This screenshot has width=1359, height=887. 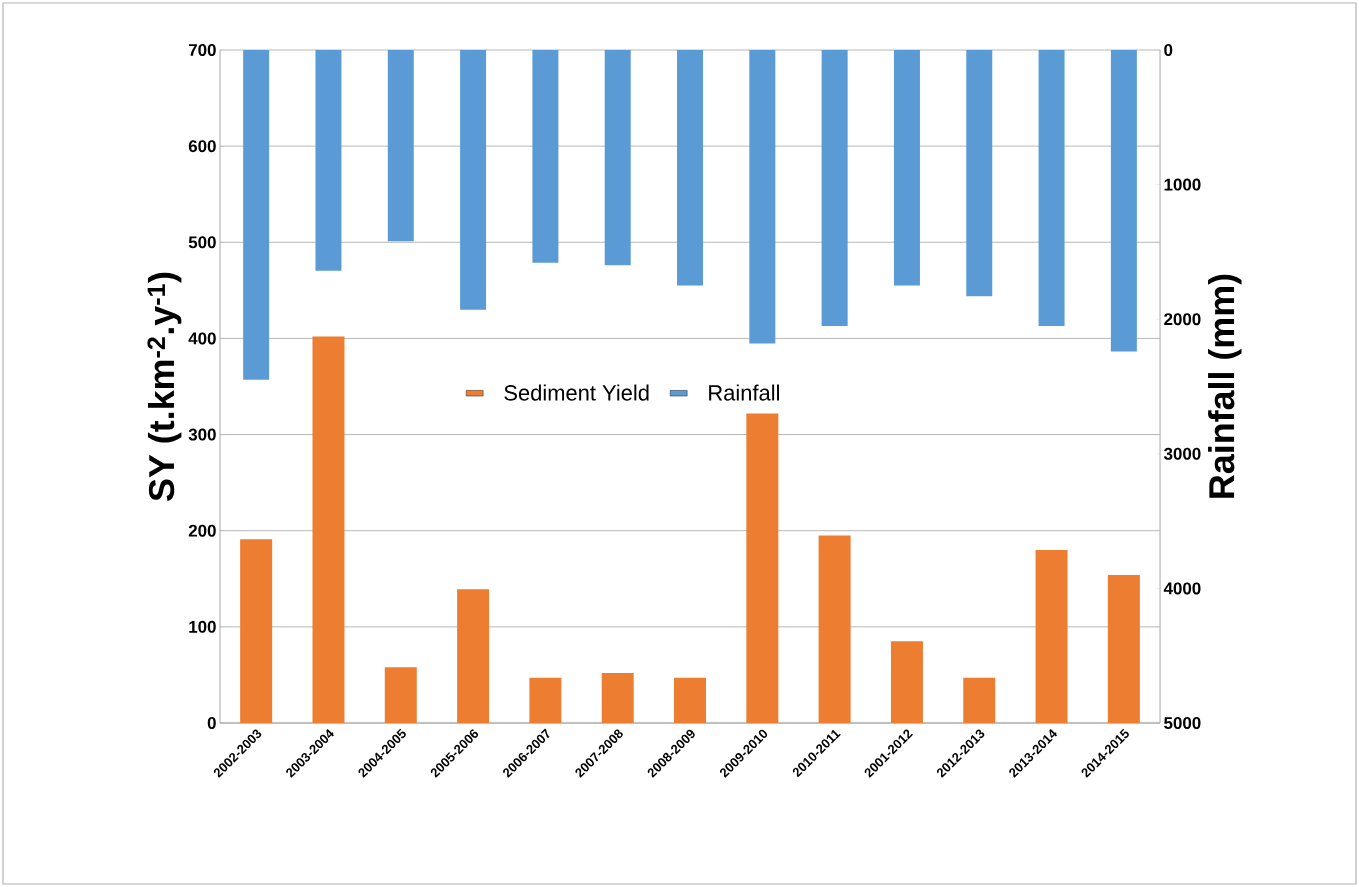 What do you see at coordinates (576, 392) in the screenshot?
I see `legend-label: Sediment Yield` at bounding box center [576, 392].